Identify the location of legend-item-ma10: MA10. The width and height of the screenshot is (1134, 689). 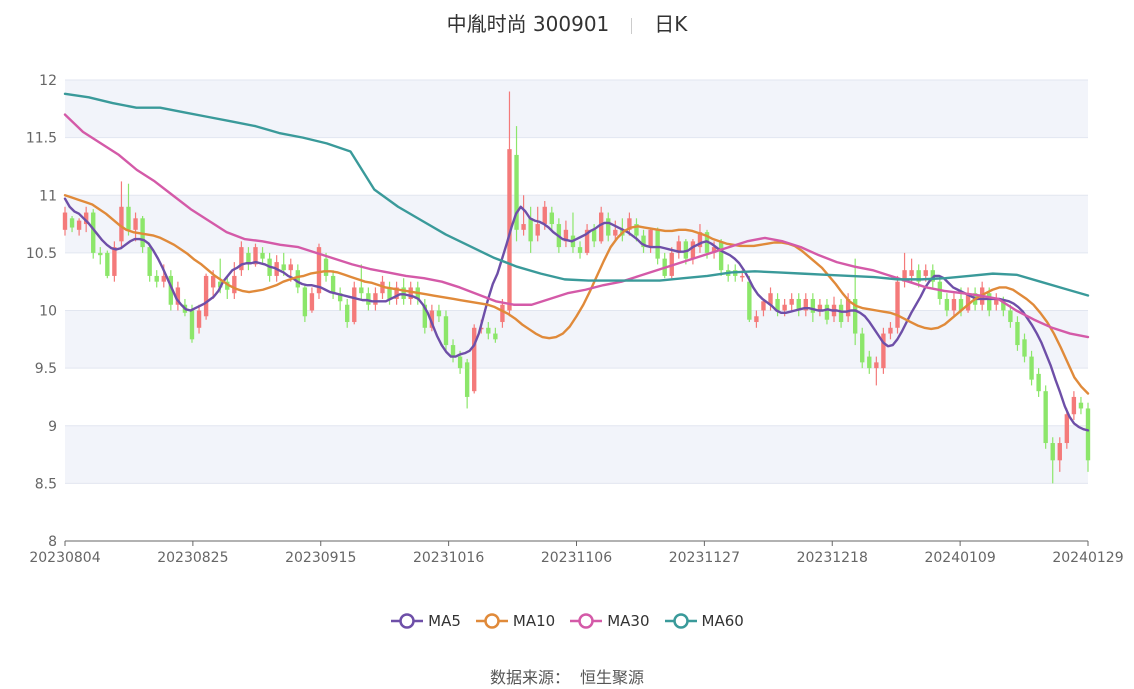
(515, 621).